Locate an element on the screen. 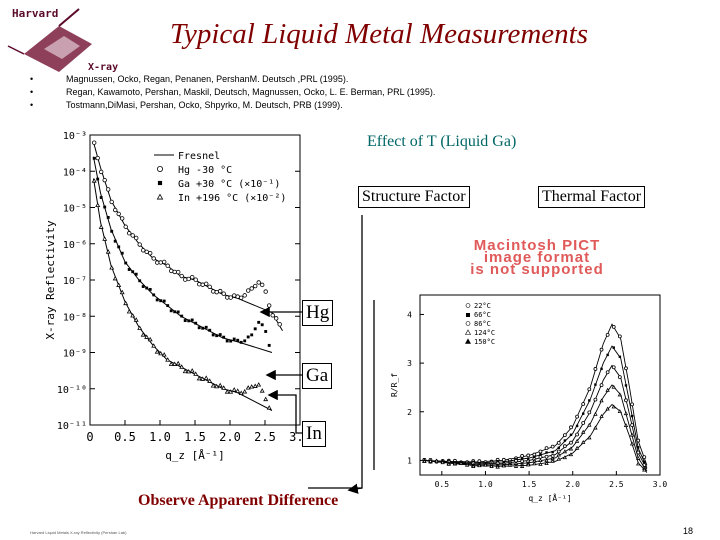 The image size is (720, 540). logo-top-text: Harvard is located at coordinates (35, 13).